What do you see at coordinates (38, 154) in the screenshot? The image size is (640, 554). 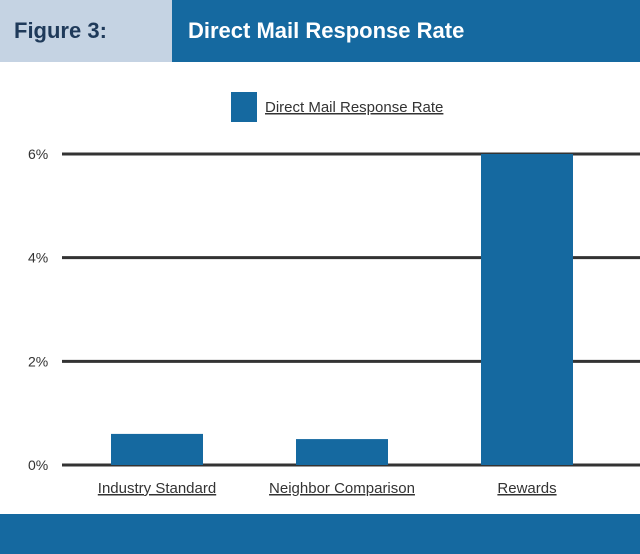 I see `y-tick-label: 6%` at bounding box center [38, 154].